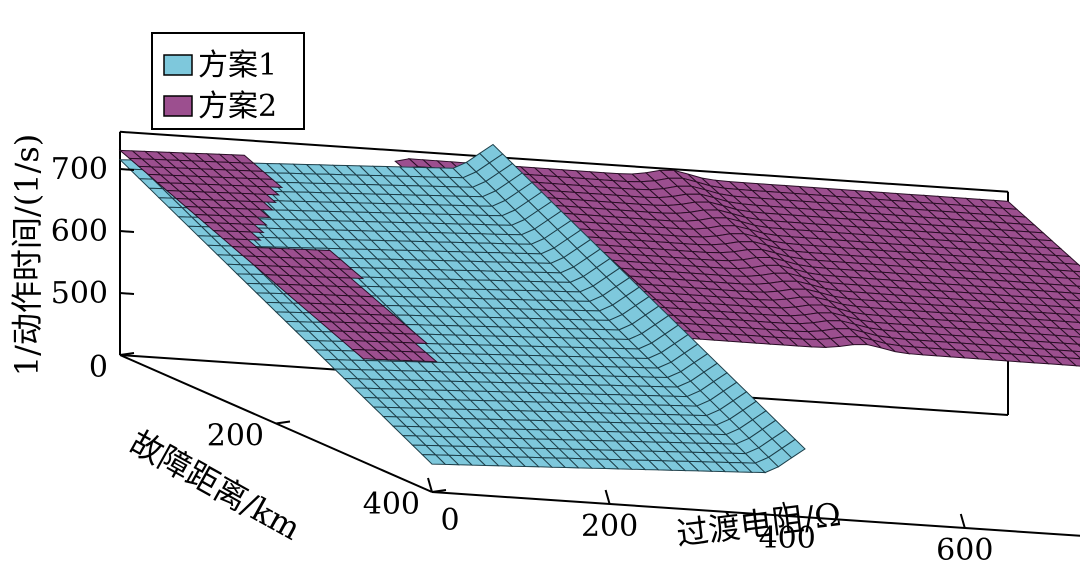 This screenshot has width=1080, height=569. What do you see at coordinates (98, 367) in the screenshot?
I see `y-tick-label: 0` at bounding box center [98, 367].